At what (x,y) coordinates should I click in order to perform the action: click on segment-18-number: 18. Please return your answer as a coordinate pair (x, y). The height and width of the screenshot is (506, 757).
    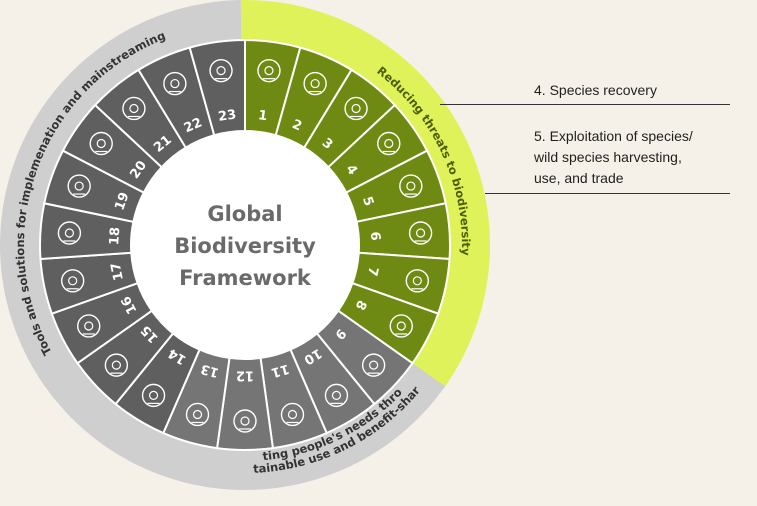
    Looking at the image, I should click on (115, 236).